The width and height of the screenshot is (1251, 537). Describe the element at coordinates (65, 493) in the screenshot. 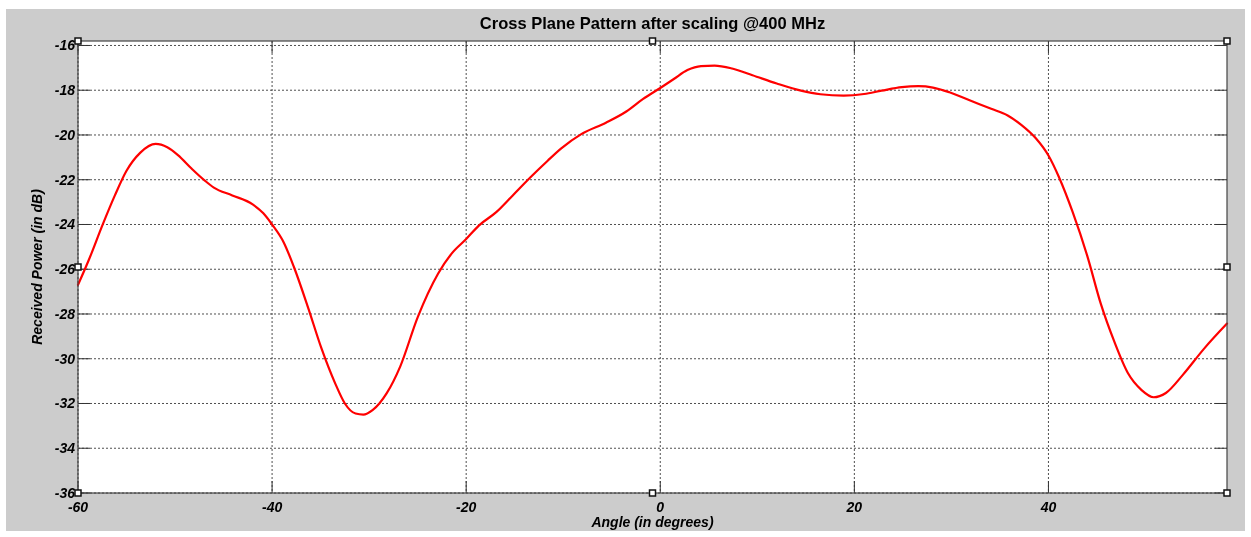

I see `y-tick-label: -36` at that location.